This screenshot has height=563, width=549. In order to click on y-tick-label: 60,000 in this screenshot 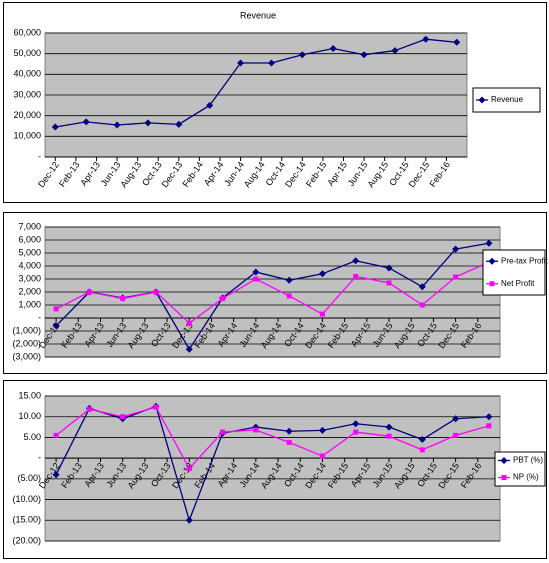, I will do `click(27, 32)`.